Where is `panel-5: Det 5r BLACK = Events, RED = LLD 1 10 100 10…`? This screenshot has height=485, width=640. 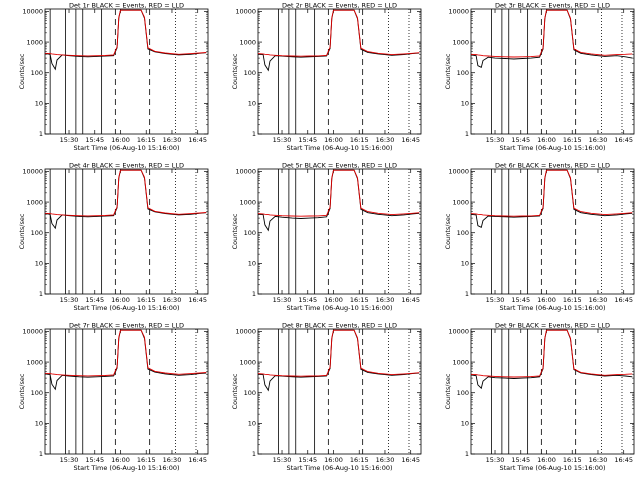 panel-5: Det 5r BLACK = Events, RED = LLD 1 10 100 10… is located at coordinates (326, 237).